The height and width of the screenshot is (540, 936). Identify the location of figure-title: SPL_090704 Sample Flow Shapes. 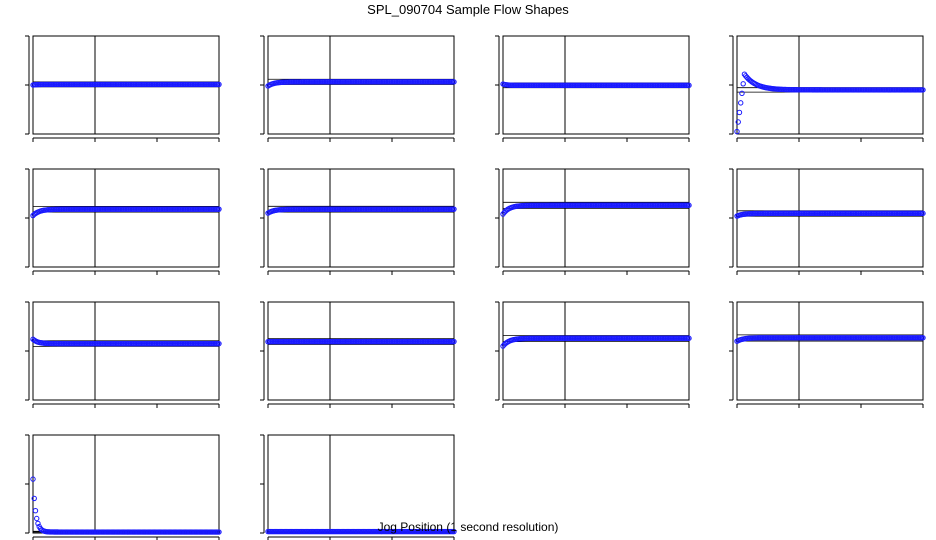
(468, 9).